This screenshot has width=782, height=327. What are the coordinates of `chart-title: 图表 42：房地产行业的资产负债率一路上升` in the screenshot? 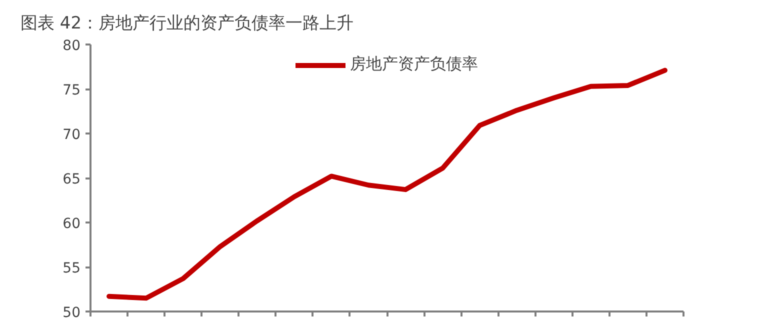 It's located at (187, 24).